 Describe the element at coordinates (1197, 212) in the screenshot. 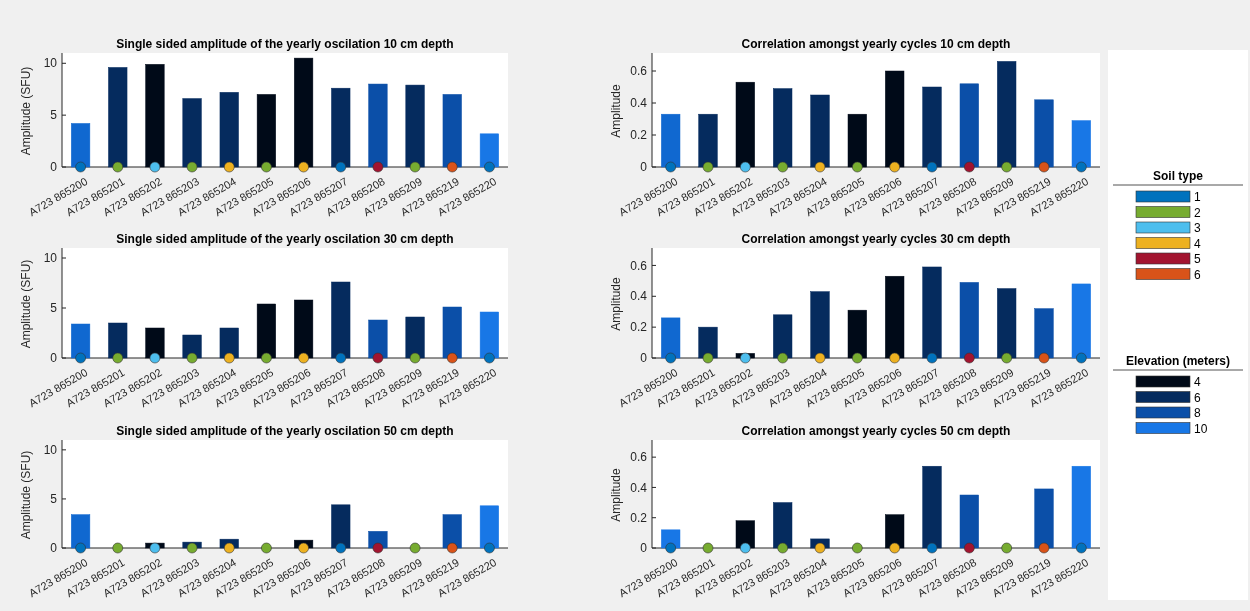

I see `legend-label: 2` at that location.